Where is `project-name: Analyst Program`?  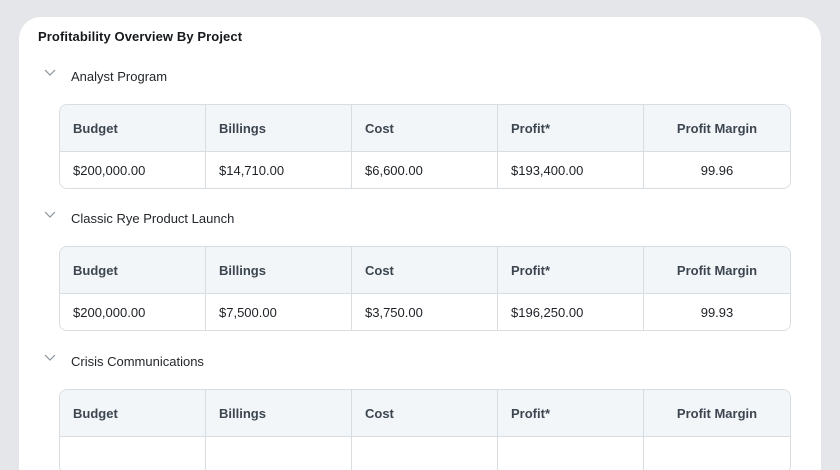 project-name: Analyst Program is located at coordinates (119, 76).